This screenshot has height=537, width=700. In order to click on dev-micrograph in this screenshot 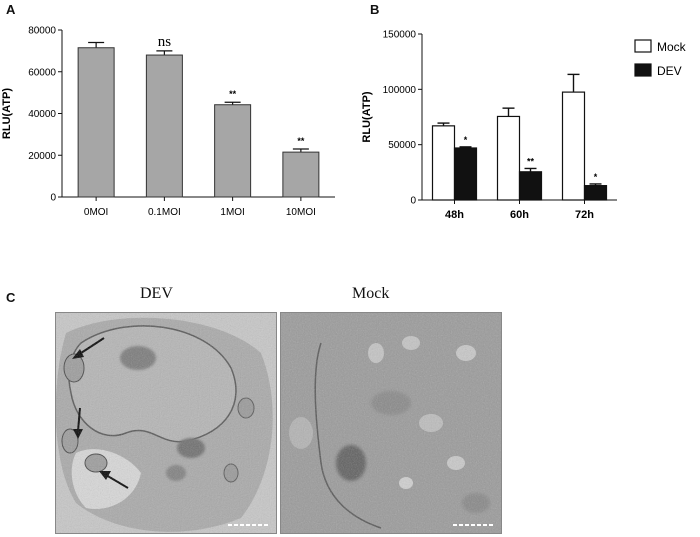, I will do `click(166, 423)`.